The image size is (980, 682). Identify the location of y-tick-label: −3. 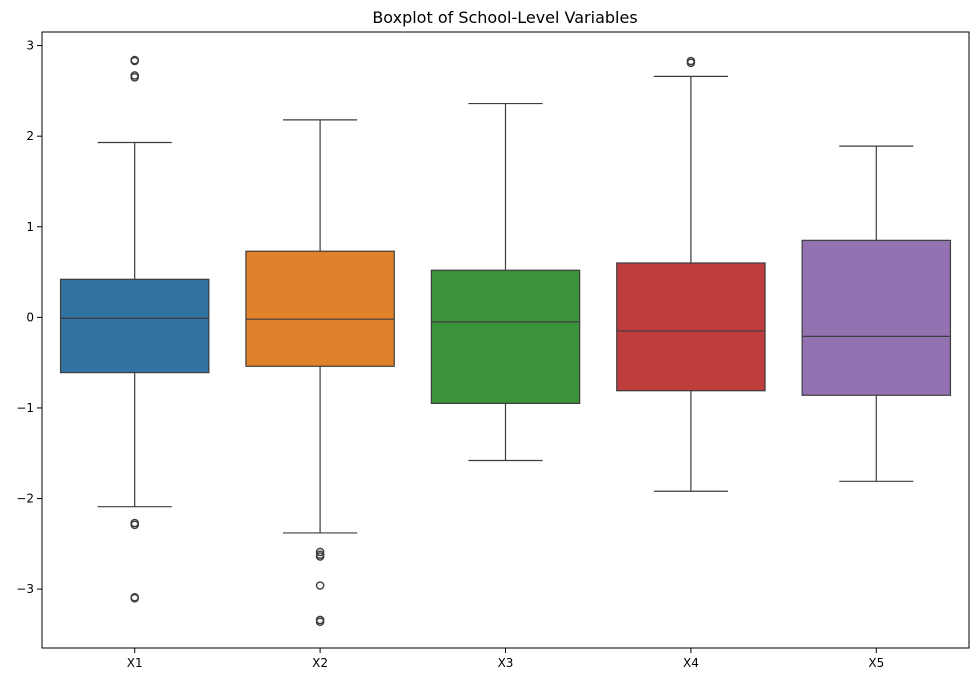
(25, 589).